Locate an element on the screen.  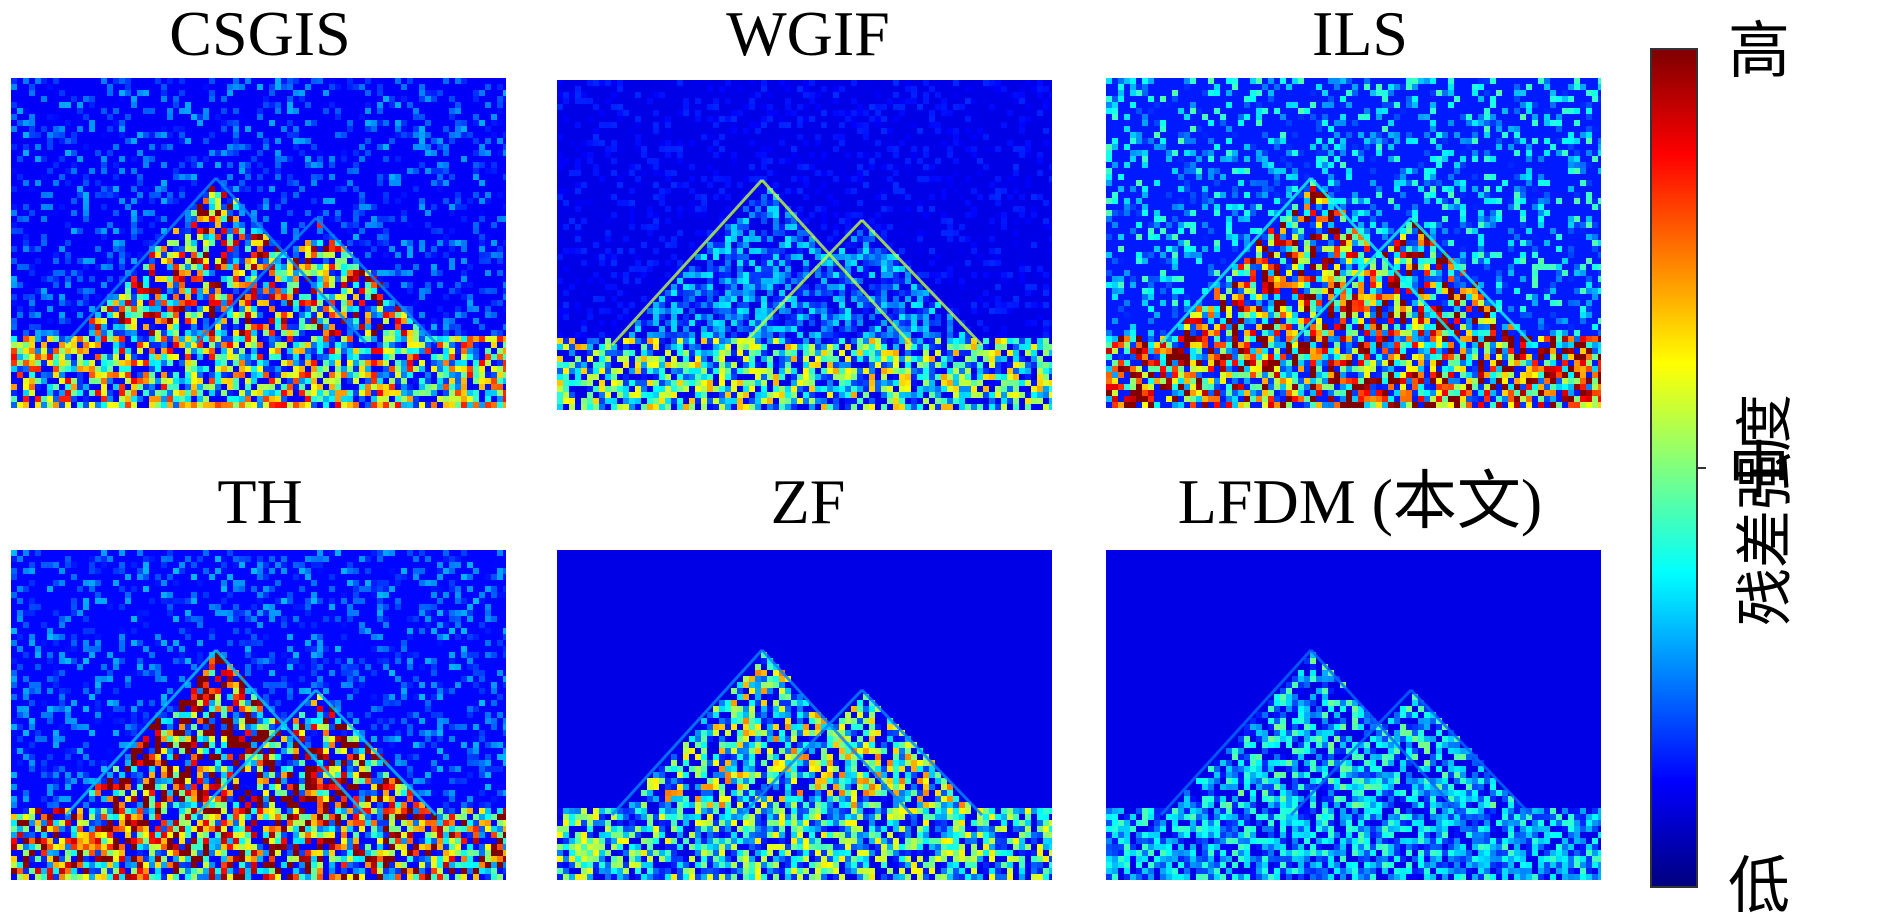
residual-map-ils-image is located at coordinates (1353, 243).